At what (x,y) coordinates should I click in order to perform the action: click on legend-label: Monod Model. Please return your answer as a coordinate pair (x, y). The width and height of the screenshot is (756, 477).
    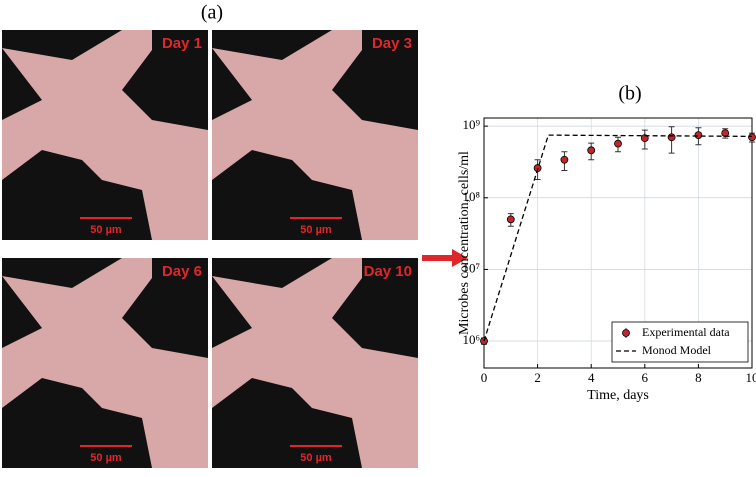
    Looking at the image, I should click on (677, 350).